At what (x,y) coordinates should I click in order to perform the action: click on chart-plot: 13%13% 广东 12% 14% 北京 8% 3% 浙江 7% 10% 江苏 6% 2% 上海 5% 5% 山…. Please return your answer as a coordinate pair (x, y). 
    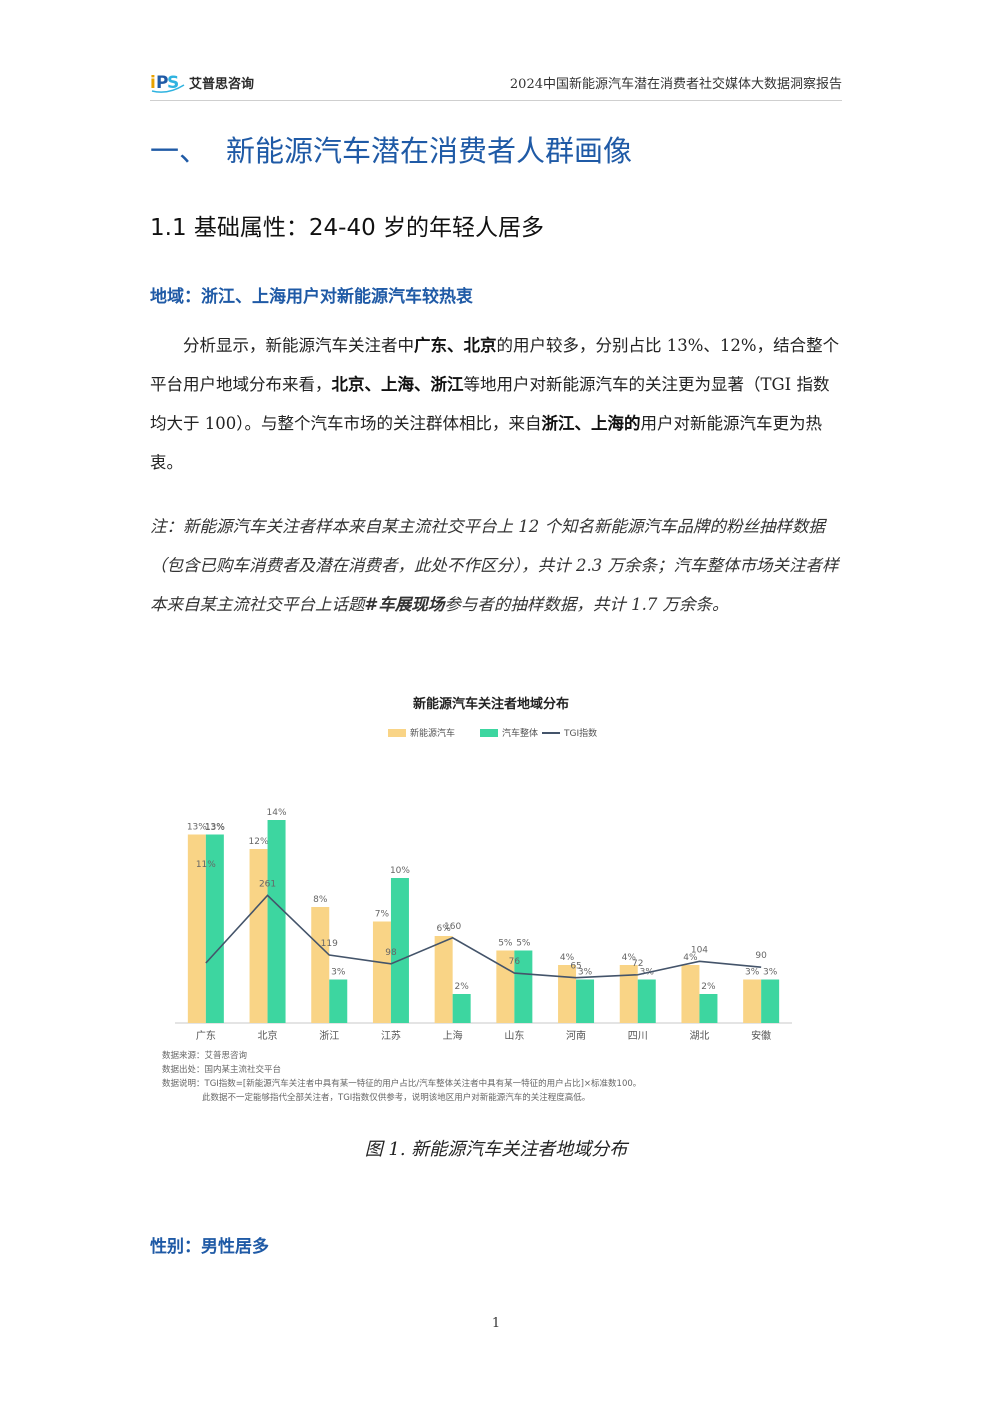
    Looking at the image, I should click on (483, 925).